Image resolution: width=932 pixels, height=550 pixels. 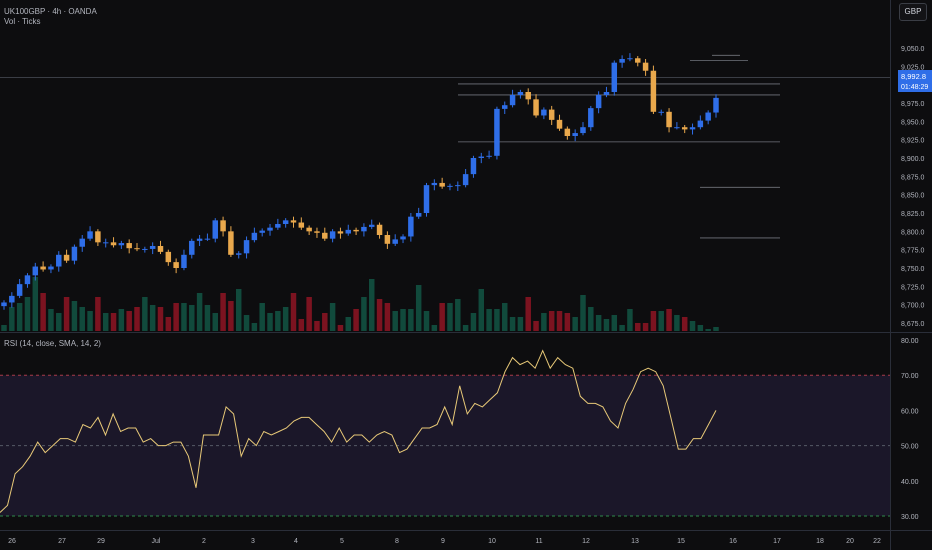 What do you see at coordinates (101, 541) in the screenshot?
I see `time-tick-label: 29` at bounding box center [101, 541].